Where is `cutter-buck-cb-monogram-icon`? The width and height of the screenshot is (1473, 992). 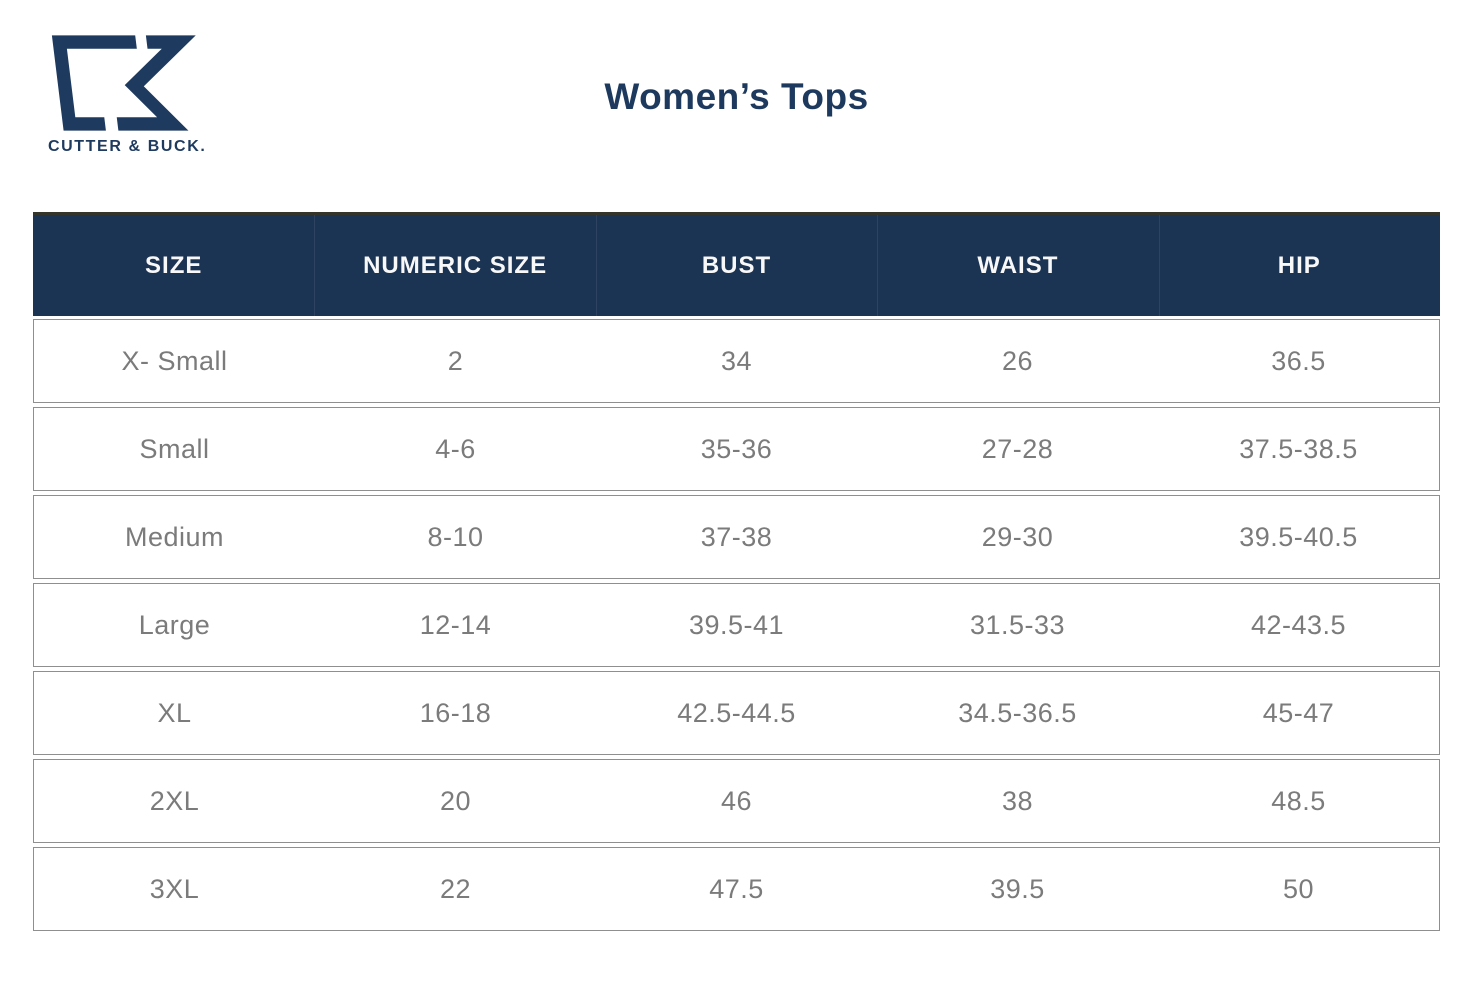
cutter-buck-cb-monogram-icon is located at coordinates (123, 83).